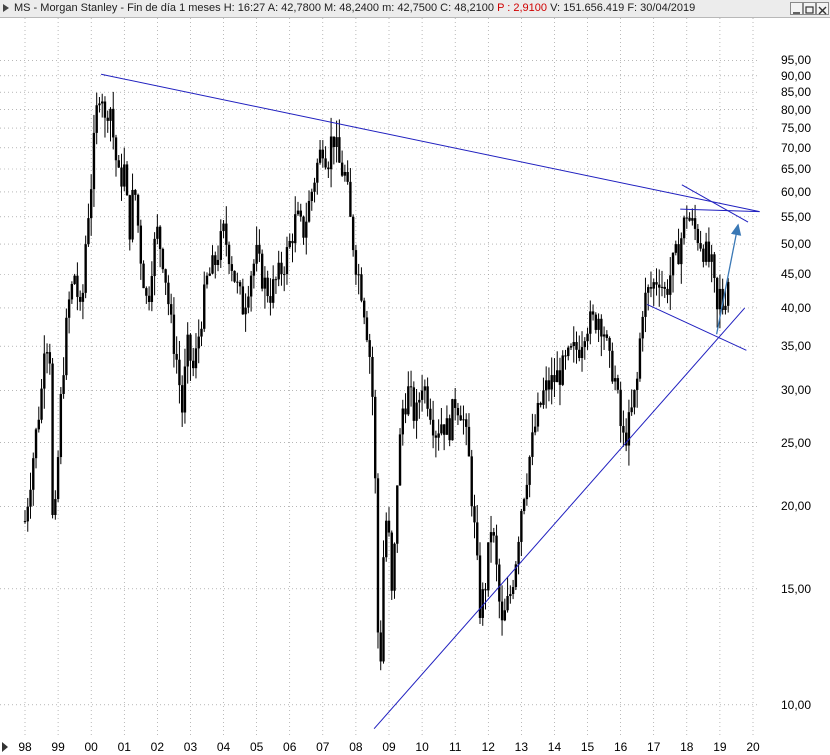  What do you see at coordinates (521, 747) in the screenshot?
I see `x-tick-label-13: 13` at bounding box center [521, 747].